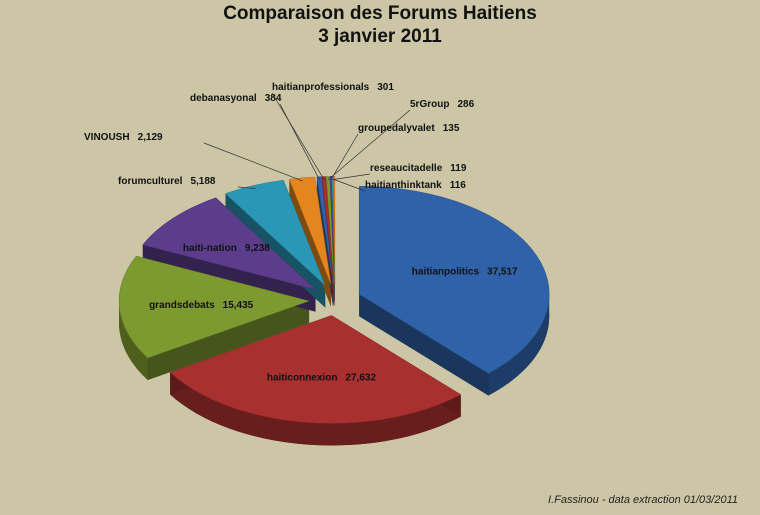 This screenshot has height=515, width=760. I want to click on data-label: groupedalyvalet 135, so click(409, 128).